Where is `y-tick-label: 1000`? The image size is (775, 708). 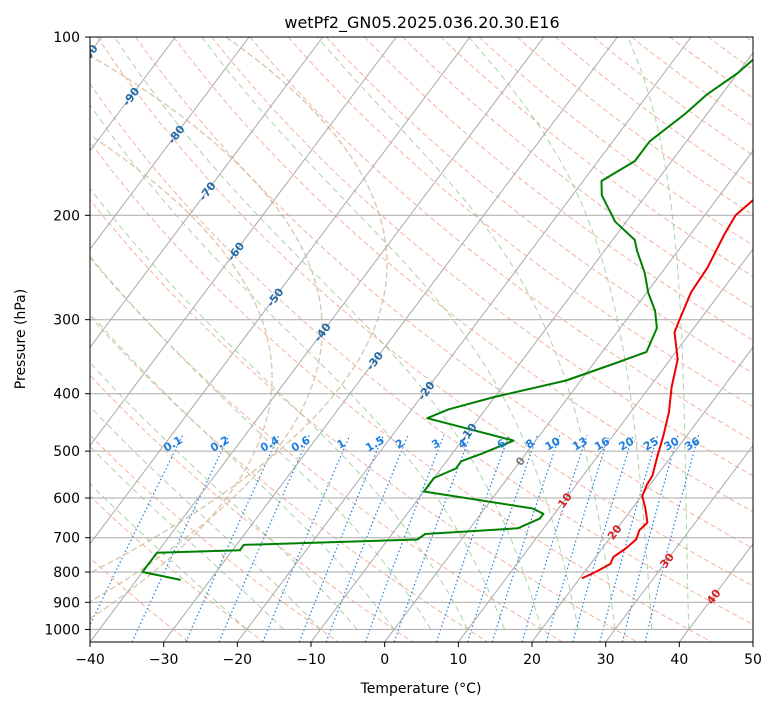 y-tick-label: 1000 is located at coordinates (62, 630).